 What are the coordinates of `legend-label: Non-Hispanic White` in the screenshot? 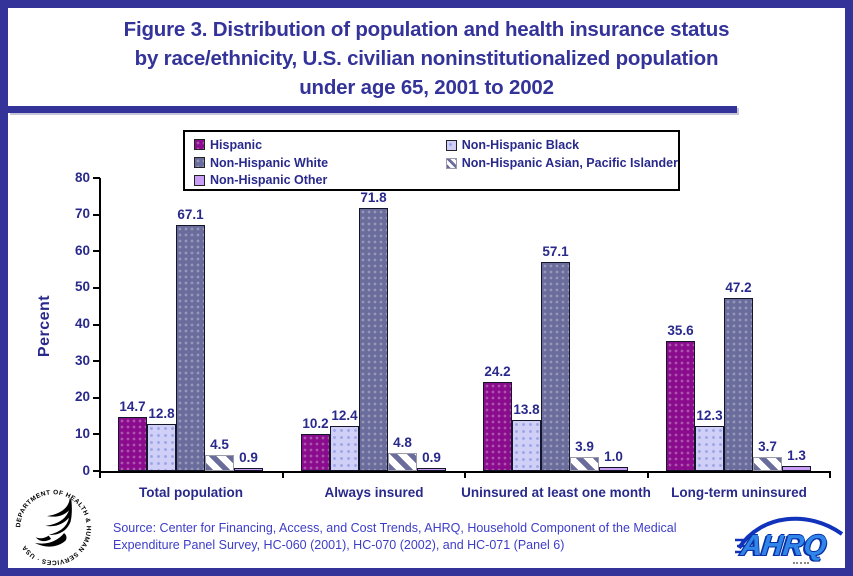 It's located at (269, 162).